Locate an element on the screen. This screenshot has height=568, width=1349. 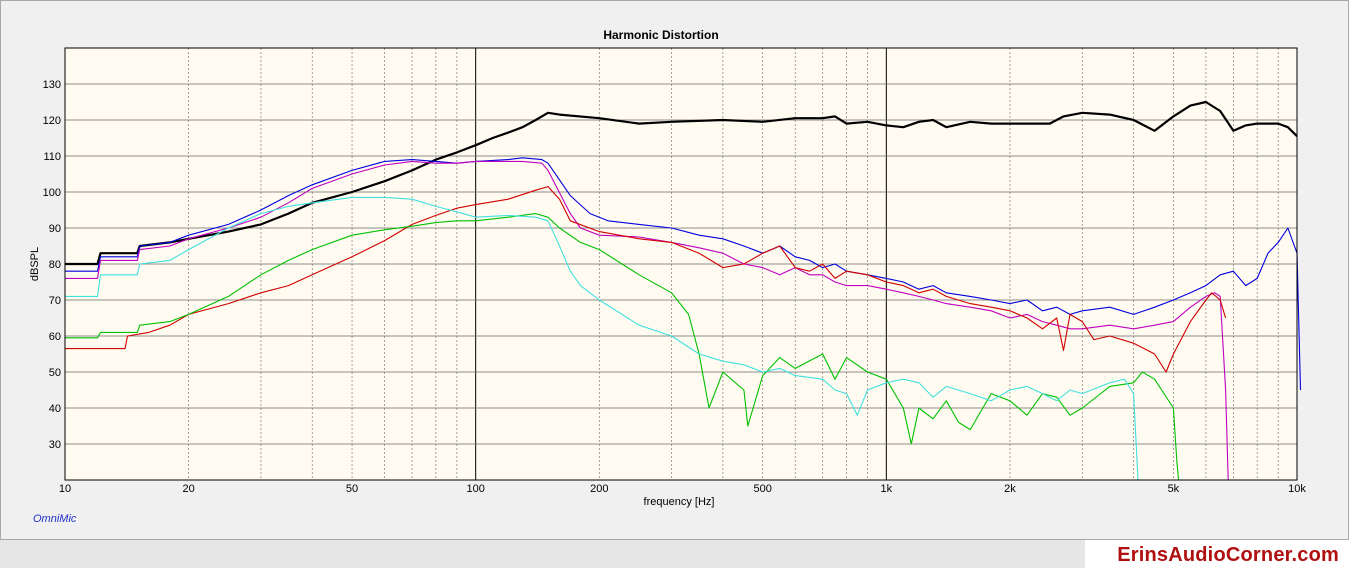
x-tick-labels: 10 20 50 100 200 500 1k 2k 5k 10k is located at coordinates (682, 489).